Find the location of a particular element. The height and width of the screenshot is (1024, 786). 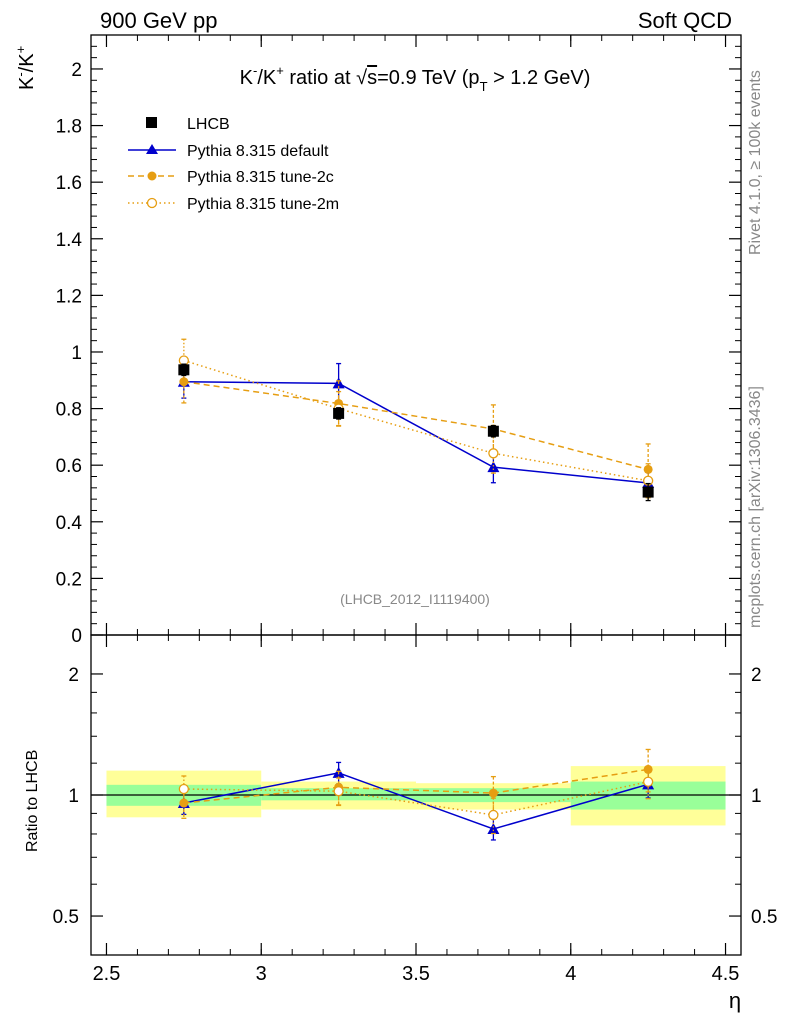

title-energy: =0.9 TeV (p is located at coordinates (428, 78).